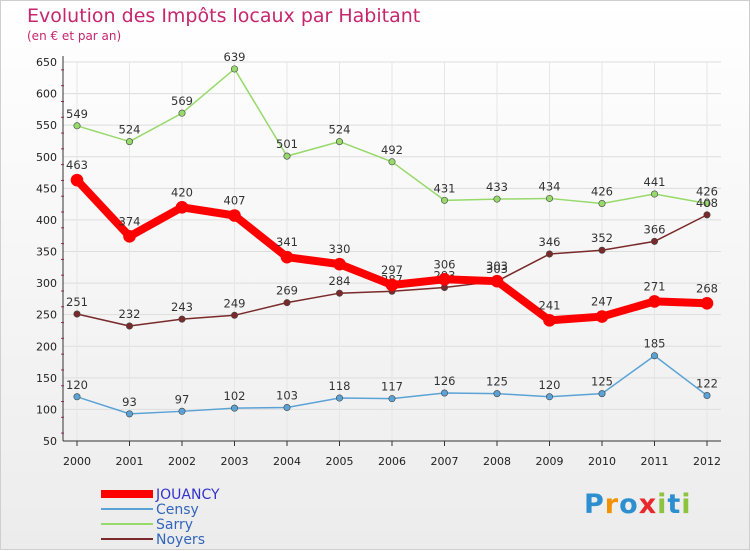 The width and height of the screenshot is (750, 551). Describe the element at coordinates (340, 249) in the screenshot. I see `data-label: 330` at that location.